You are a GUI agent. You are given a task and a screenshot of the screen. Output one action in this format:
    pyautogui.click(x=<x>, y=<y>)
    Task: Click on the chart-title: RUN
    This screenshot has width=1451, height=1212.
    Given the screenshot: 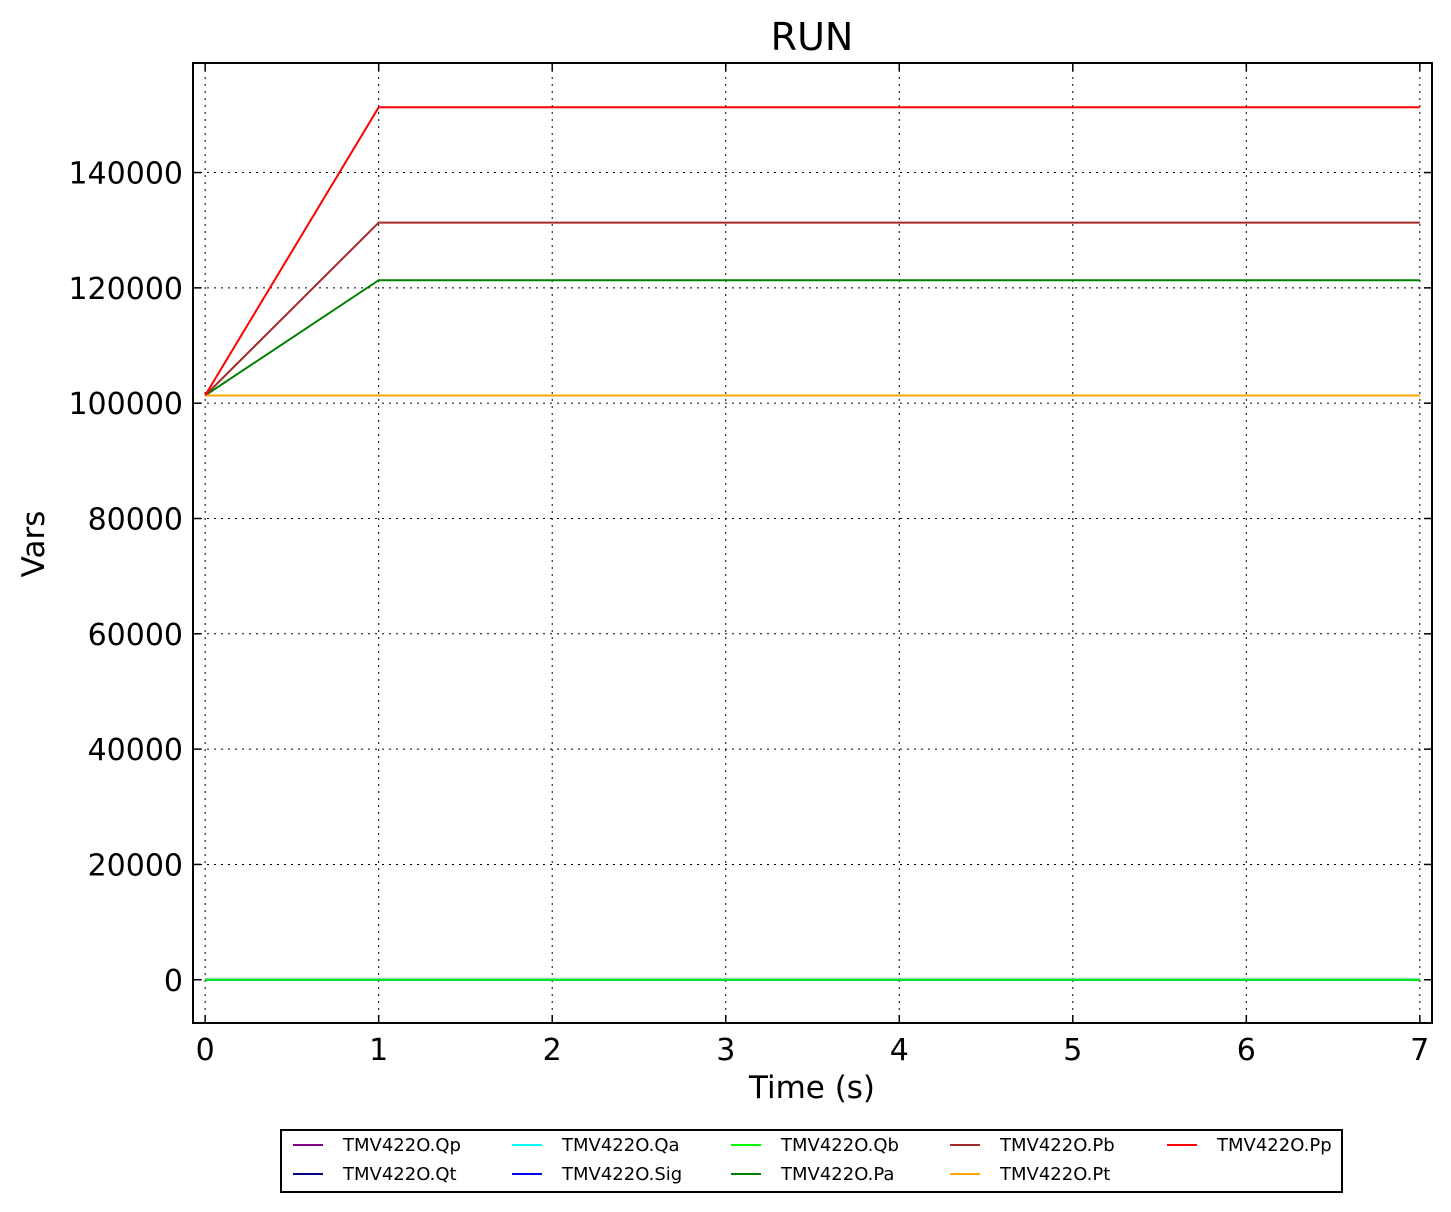 What is the action you would take?
    pyautogui.click(x=812, y=37)
    